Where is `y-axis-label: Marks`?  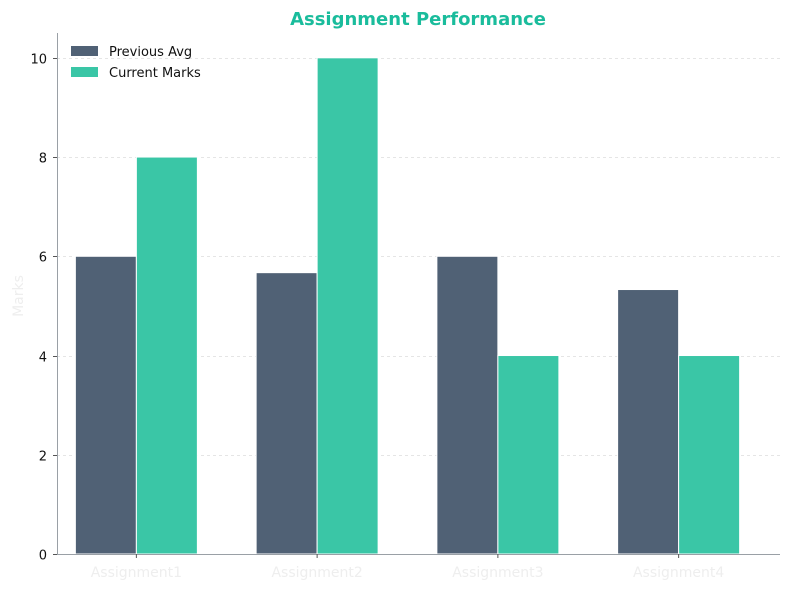 y-axis-label: Marks is located at coordinates (19, 296).